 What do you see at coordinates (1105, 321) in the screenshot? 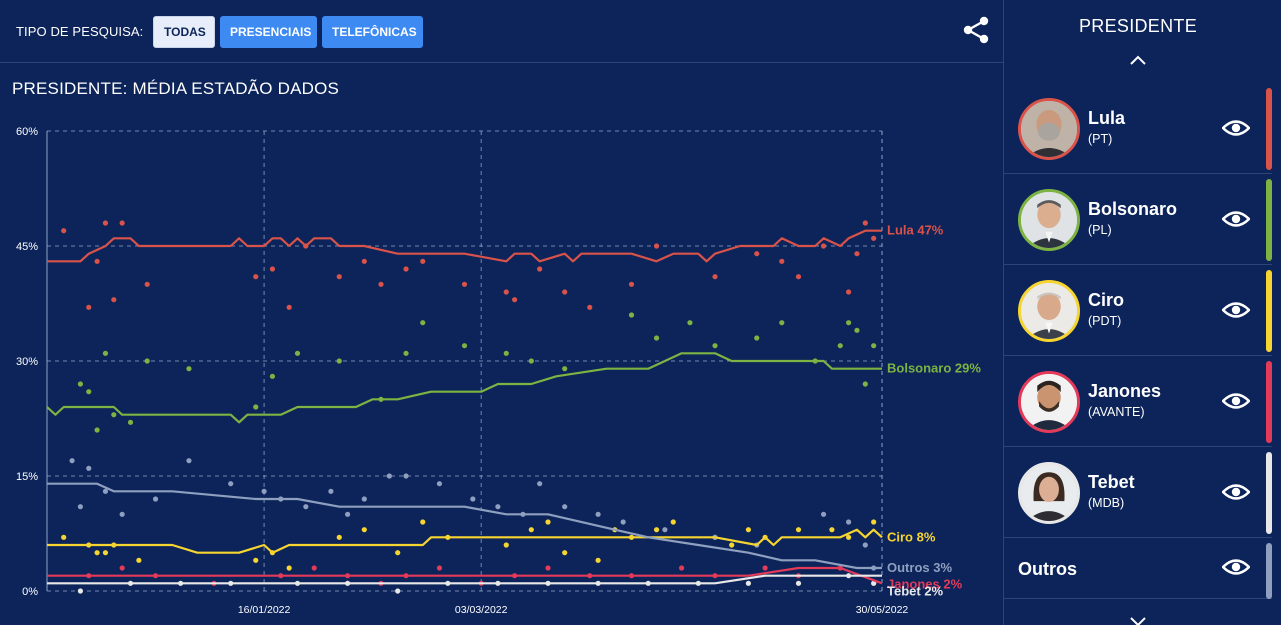
I see `candidate-party: (PDT)` at bounding box center [1105, 321].